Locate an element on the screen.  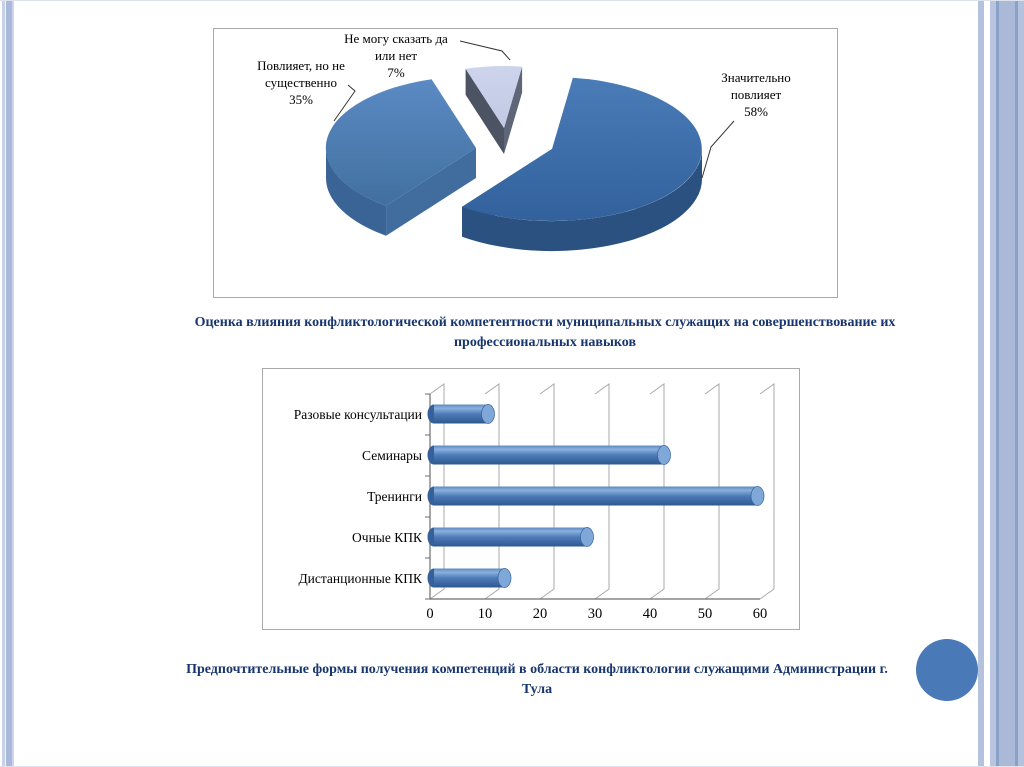
top-border-line is located at coordinates (512, 0).